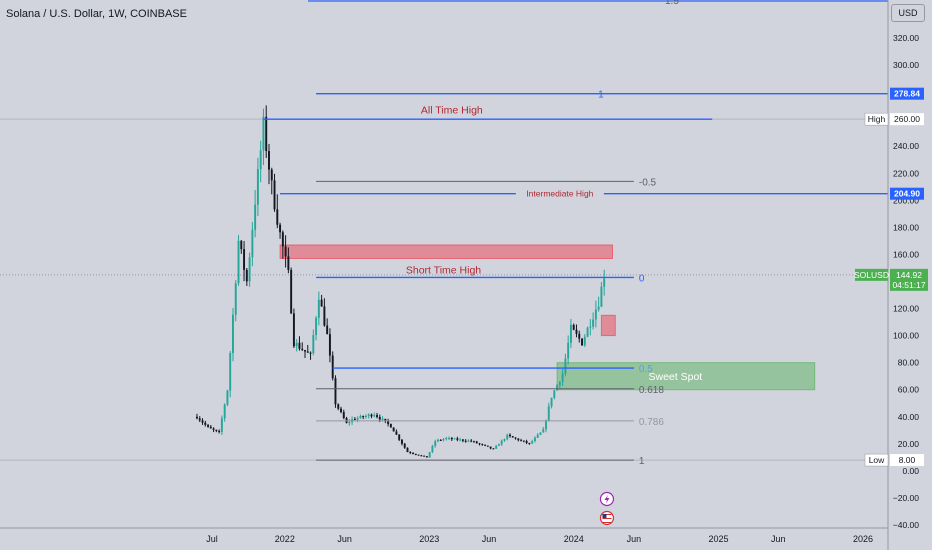  I want to click on x-tick-label: 2025, so click(719, 539).